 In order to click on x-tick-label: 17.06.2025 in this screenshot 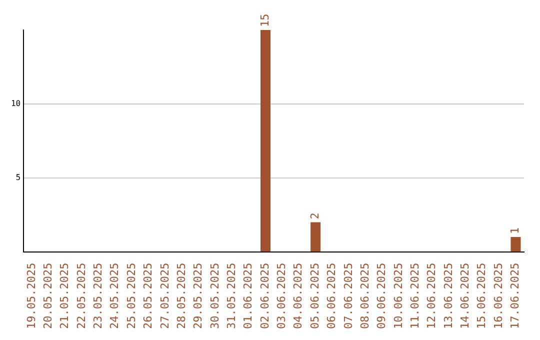, I will do `click(515, 296)`.